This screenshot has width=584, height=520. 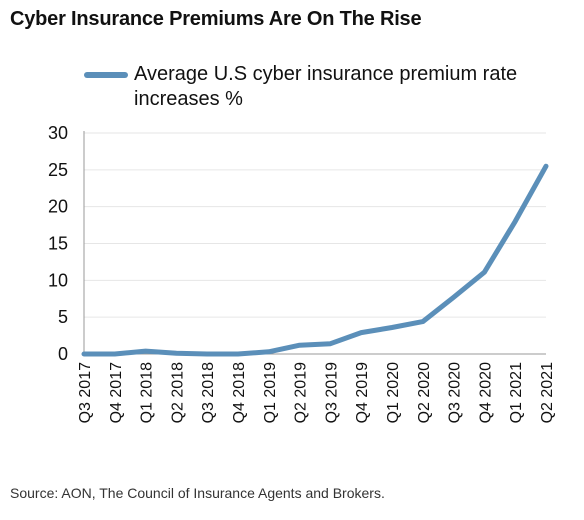 What do you see at coordinates (216, 19) in the screenshot?
I see `chart-title: Cyber Insurance Premiums Are On The Rise` at bounding box center [216, 19].